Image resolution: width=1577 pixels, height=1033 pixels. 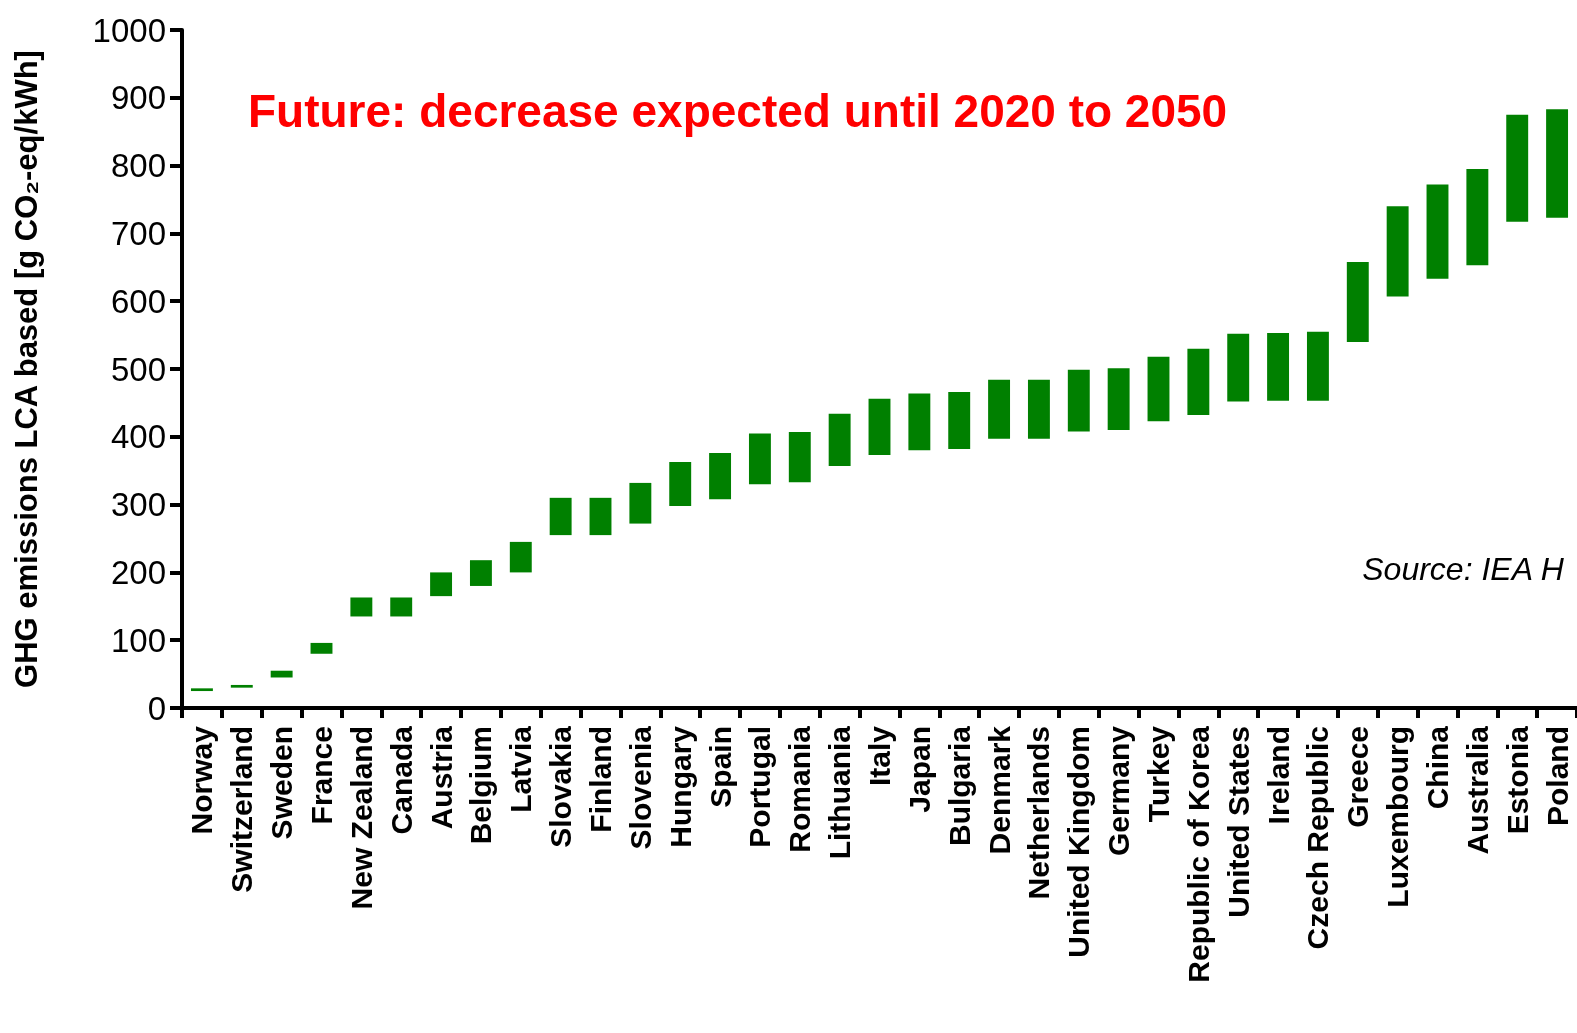 What do you see at coordinates (1158, 774) in the screenshot?
I see `x-tick-label: Turkey` at bounding box center [1158, 774].